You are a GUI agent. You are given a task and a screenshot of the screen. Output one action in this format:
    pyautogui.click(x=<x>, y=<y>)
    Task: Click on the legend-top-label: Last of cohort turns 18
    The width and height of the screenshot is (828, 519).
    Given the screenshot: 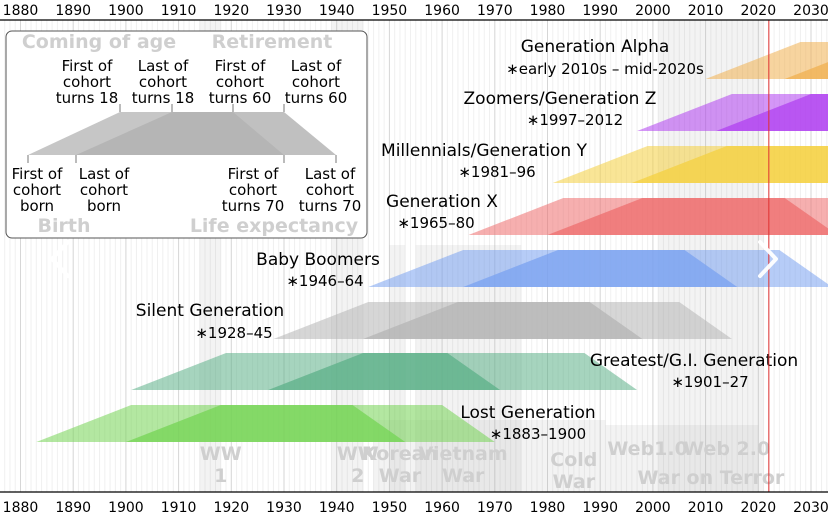 What is the action you would take?
    pyautogui.click(x=163, y=82)
    